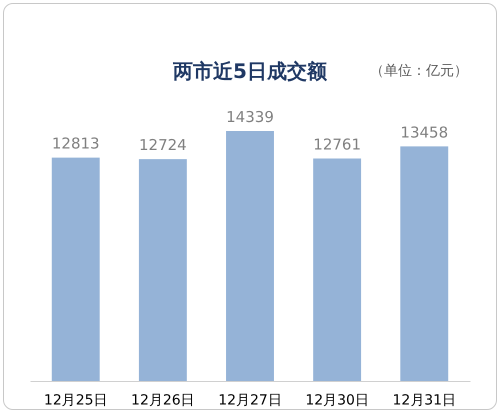  I want to click on x-tick-label: 12月31日, so click(424, 400).